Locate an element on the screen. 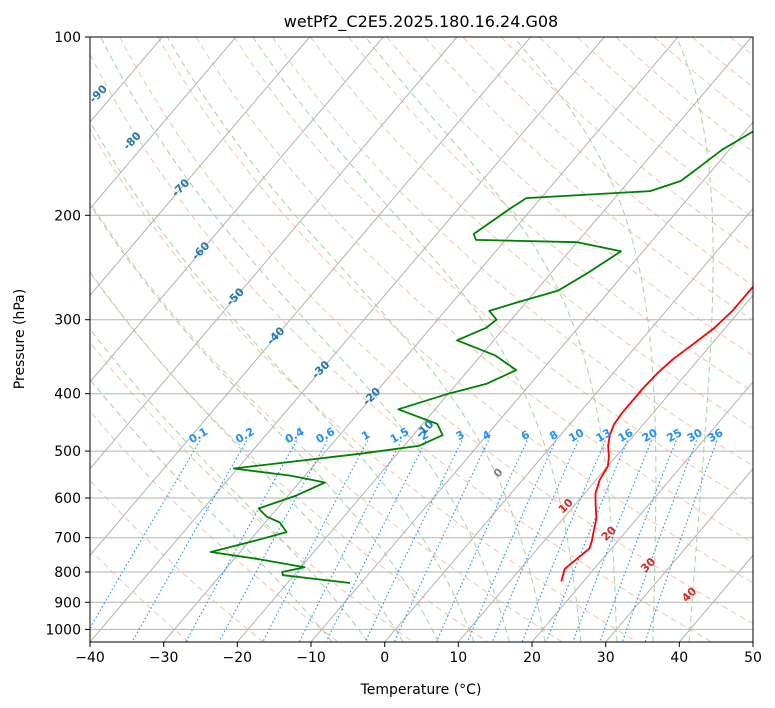  y-tick-label: 400 is located at coordinates (67, 395).